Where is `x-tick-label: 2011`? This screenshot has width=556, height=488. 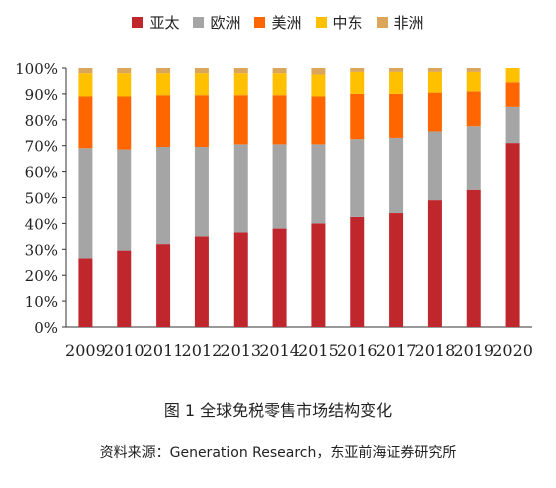 x-tick-label: 2011 is located at coordinates (163, 350).